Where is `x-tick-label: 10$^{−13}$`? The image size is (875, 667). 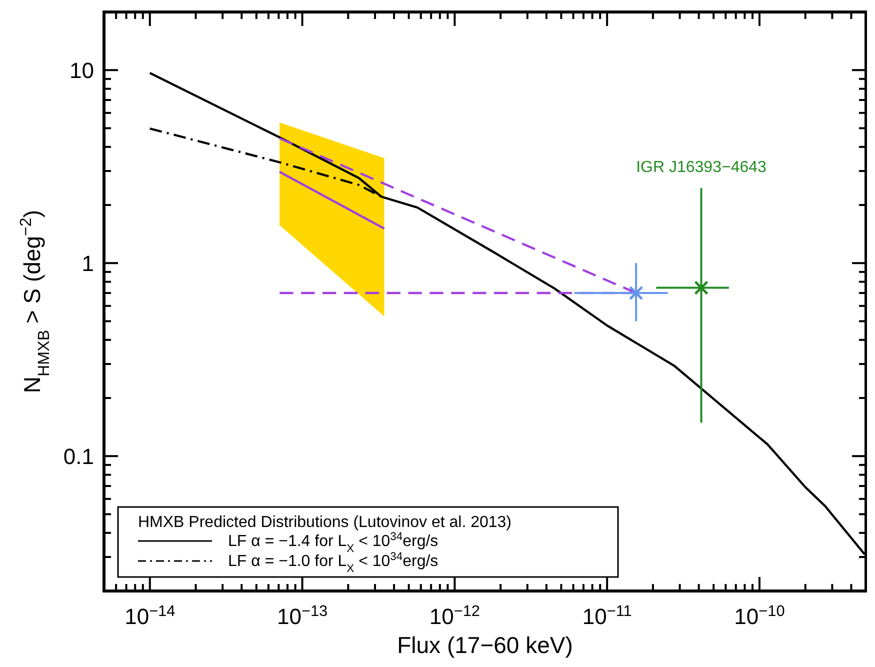
x-tick-label: 10$^{−13}$ is located at coordinates (302, 615).